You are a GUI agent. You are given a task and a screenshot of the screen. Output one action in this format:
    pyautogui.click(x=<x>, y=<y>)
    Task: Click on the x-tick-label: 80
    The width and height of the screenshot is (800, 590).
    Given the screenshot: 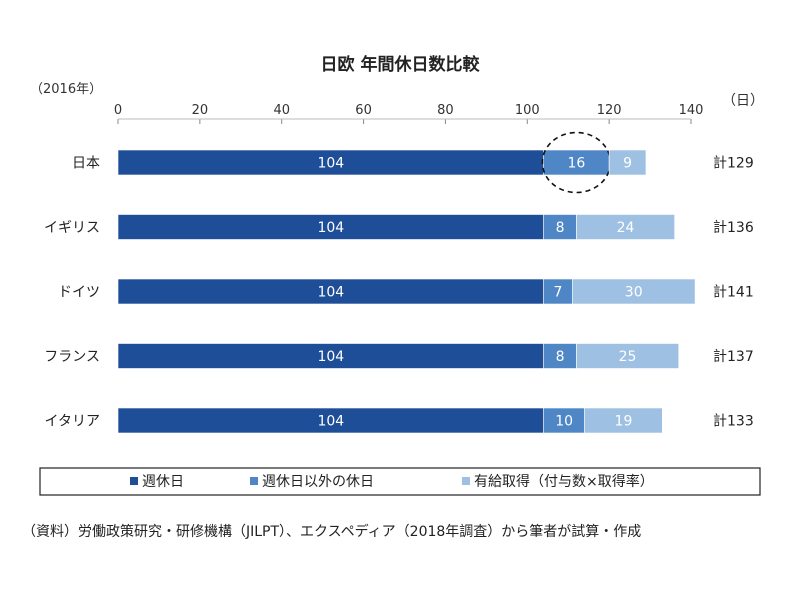 What is the action you would take?
    pyautogui.click(x=445, y=110)
    